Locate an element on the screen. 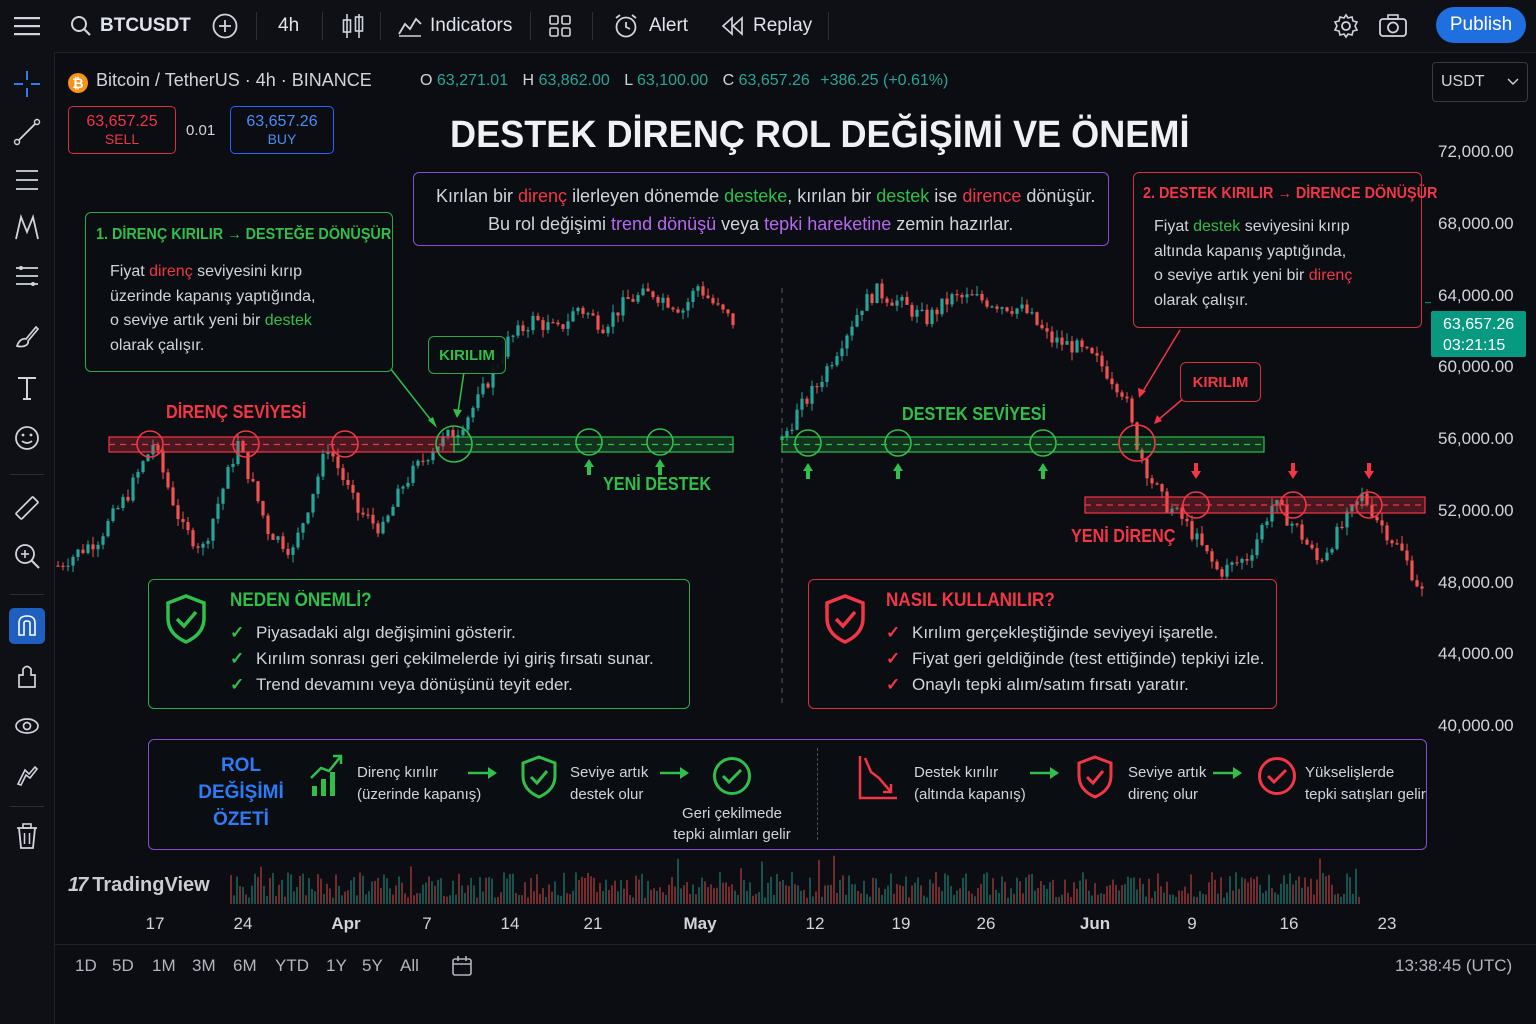 This screenshot has width=1536, height=1024. zoom-icon is located at coordinates (27, 556).